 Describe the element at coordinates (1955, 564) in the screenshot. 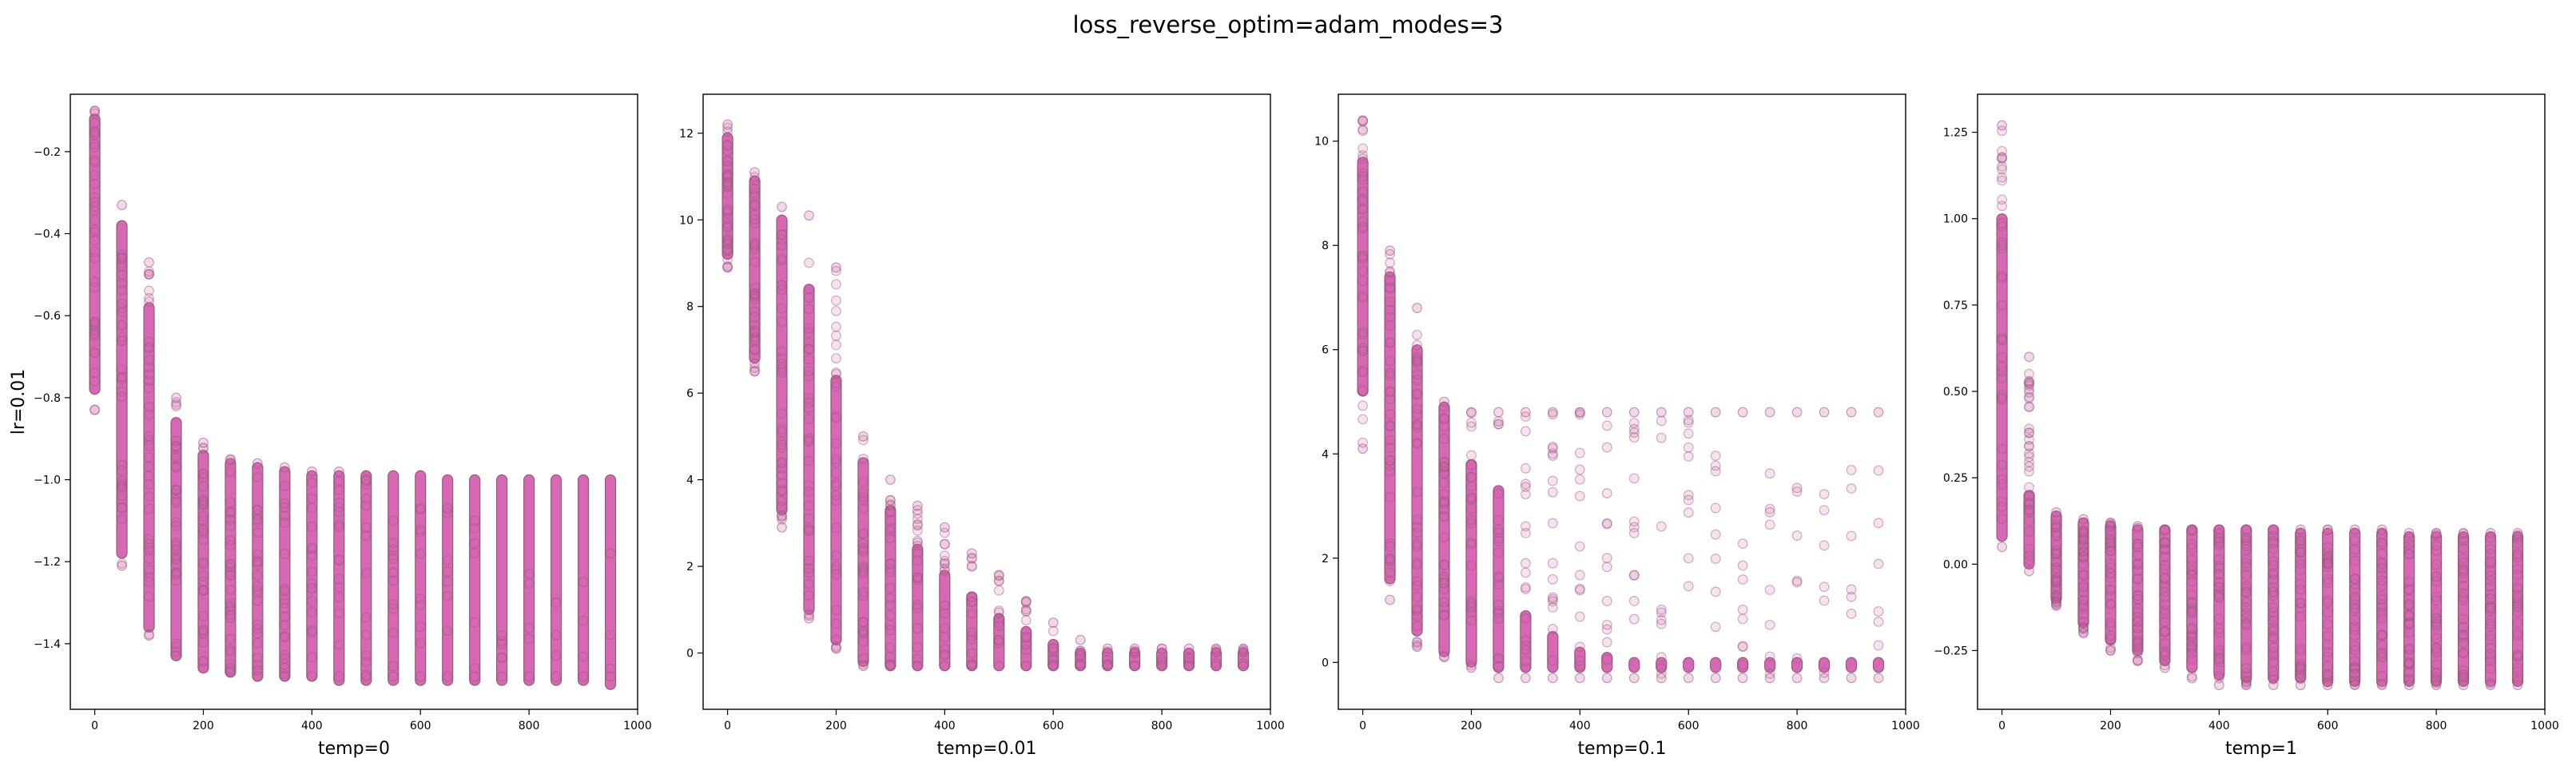

I see `y-tick-label: 0.00` at that location.